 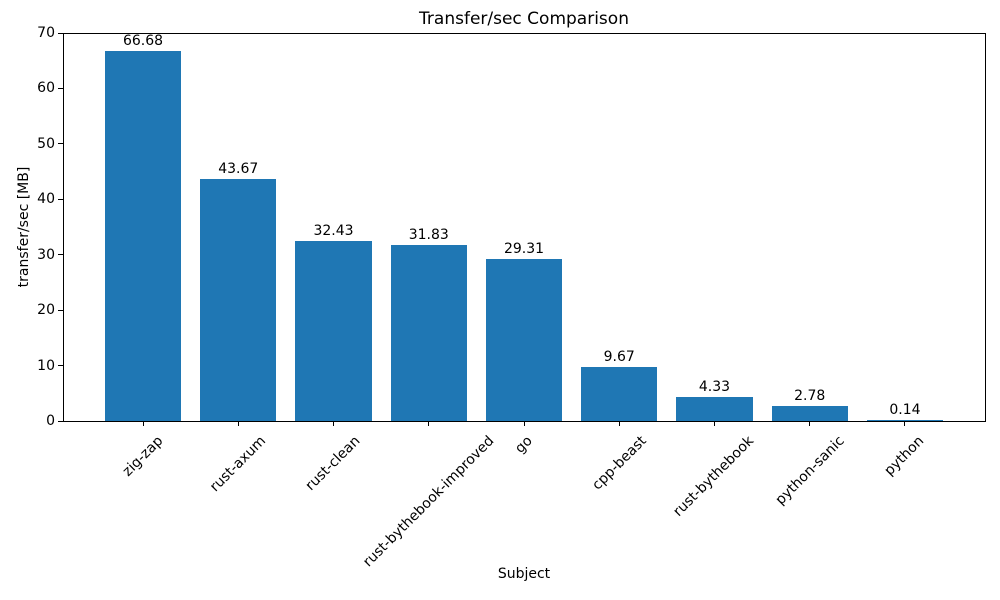 What do you see at coordinates (46, 254) in the screenshot?
I see `y-tick-label: 30` at bounding box center [46, 254].